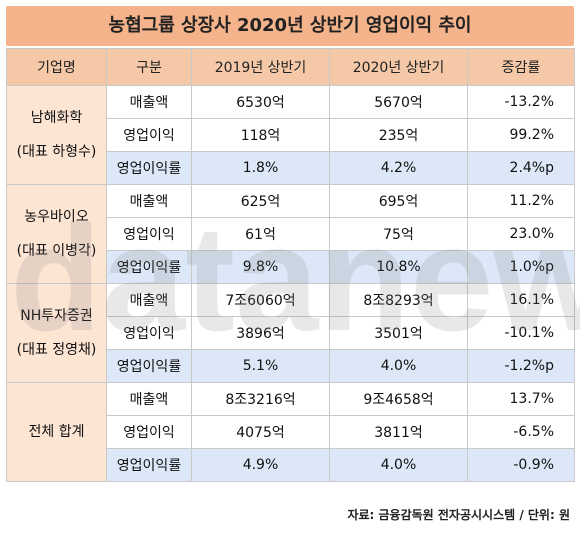 This screenshot has width=580, height=545. Describe the element at coordinates (56, 152) in the screenshot. I see `company-ceo: (대표 하형수)` at that location.